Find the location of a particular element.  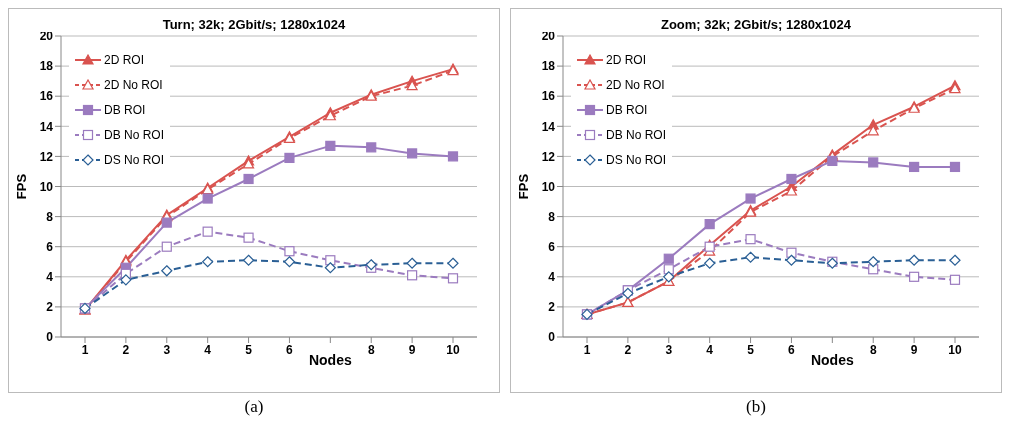

text: (a) is located at coordinates (254, 407).